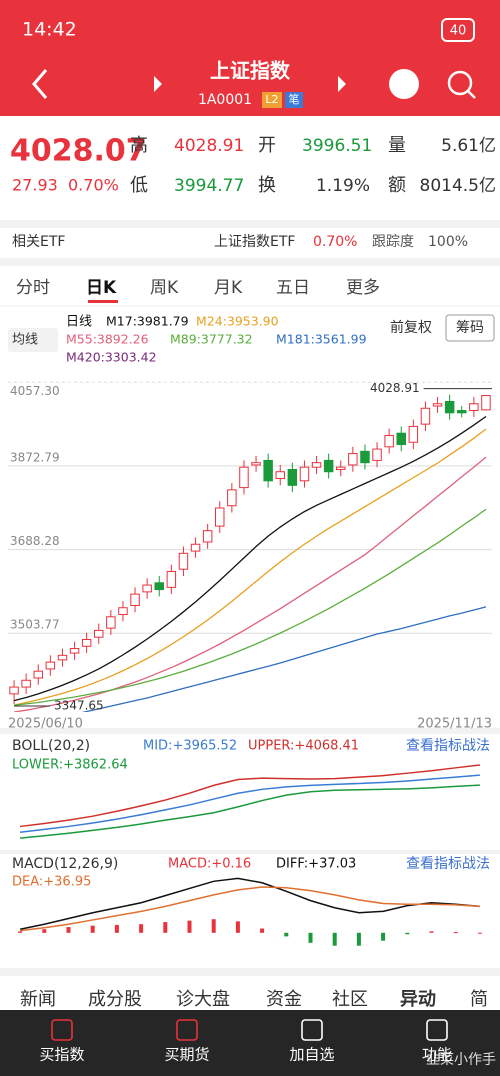 The image size is (500, 1076). Describe the element at coordinates (101, 288) in the screenshot. I see `tab: 日K` at that location.